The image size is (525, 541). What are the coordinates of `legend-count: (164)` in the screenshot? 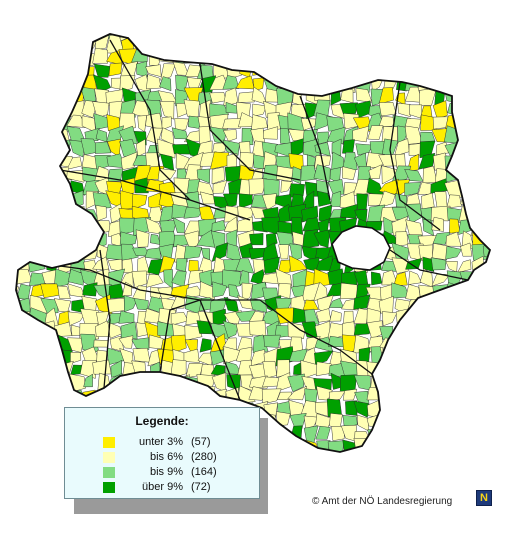 It's located at (204, 472).